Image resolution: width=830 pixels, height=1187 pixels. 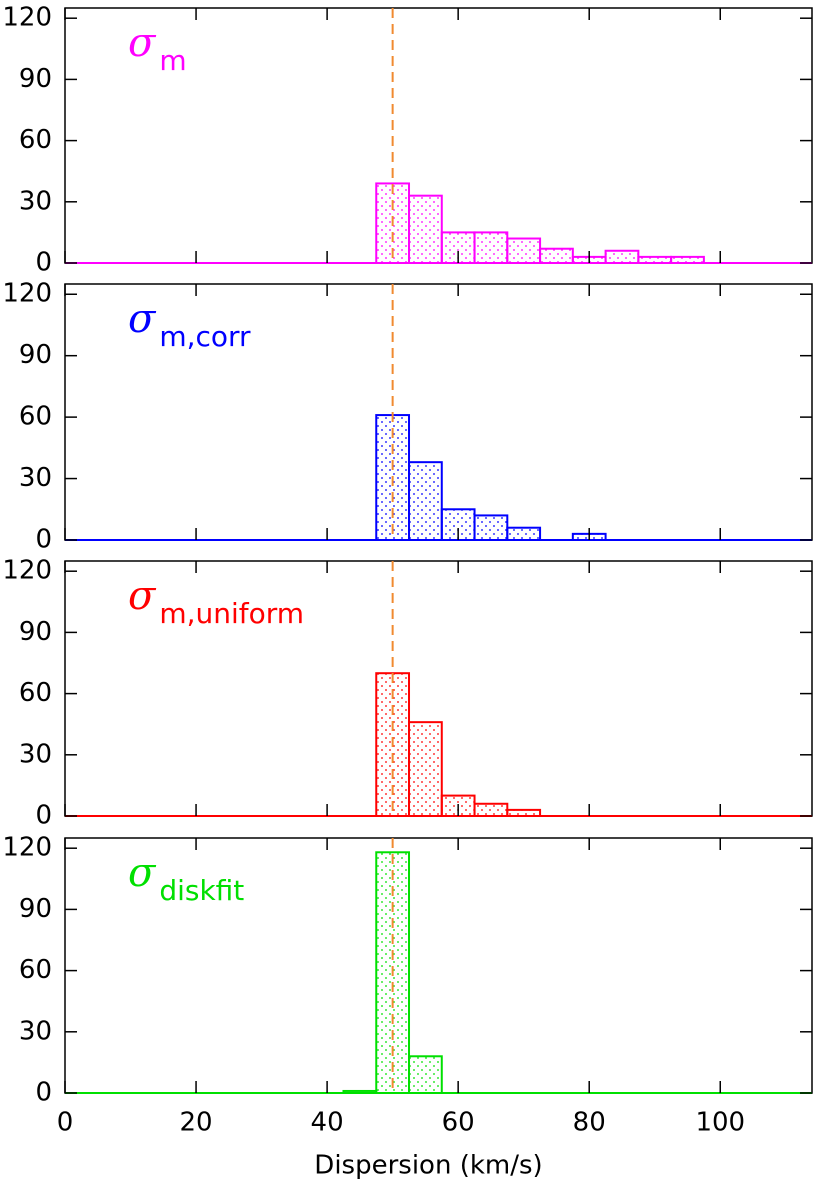 I want to click on label-subscript: diskfit, so click(x=201, y=890).